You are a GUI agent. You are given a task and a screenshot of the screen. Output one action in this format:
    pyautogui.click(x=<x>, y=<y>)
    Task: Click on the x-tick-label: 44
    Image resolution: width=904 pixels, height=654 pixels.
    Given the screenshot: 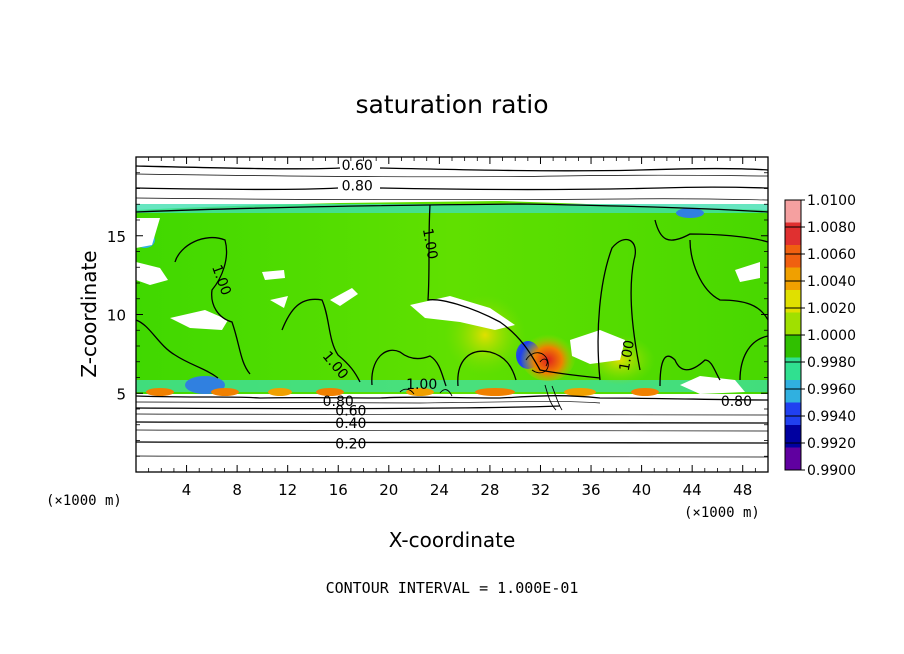 What is the action you would take?
    pyautogui.click(x=692, y=490)
    